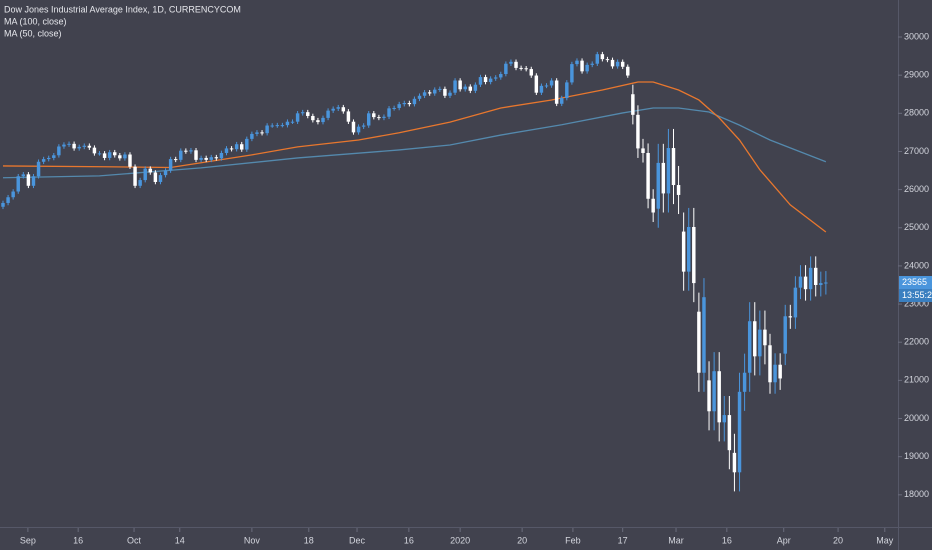  What do you see at coordinates (180, 540) in the screenshot?
I see `x-tick-label: 14` at bounding box center [180, 540].